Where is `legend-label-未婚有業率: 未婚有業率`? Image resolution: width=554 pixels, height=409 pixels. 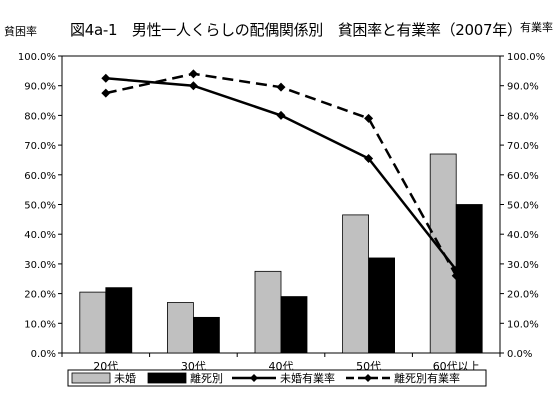 legend-label-未婚有業率: 未婚有業率 is located at coordinates (307, 378).